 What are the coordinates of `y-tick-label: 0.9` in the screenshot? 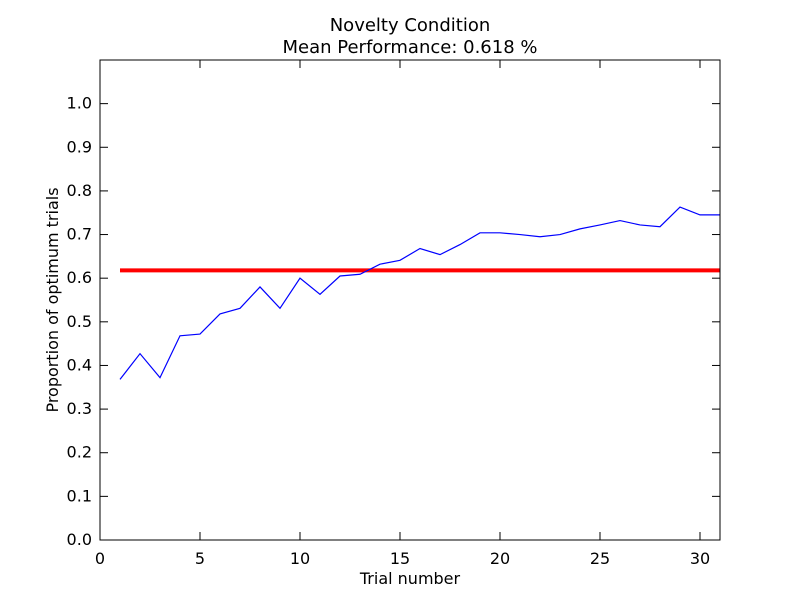 It's located at (79, 146).